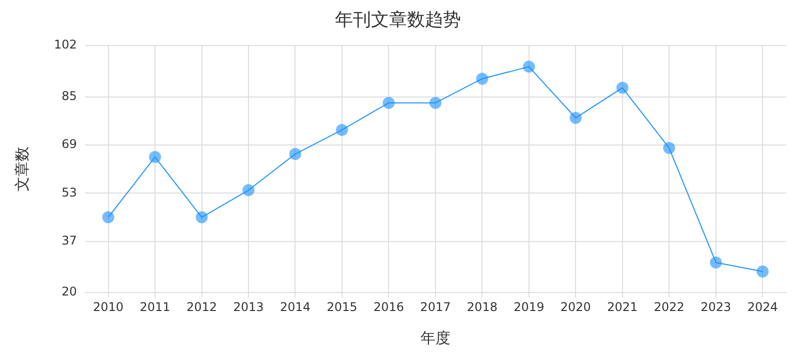 This screenshot has height=360, width=810. I want to click on x-tick-label: 2019, so click(529, 307).